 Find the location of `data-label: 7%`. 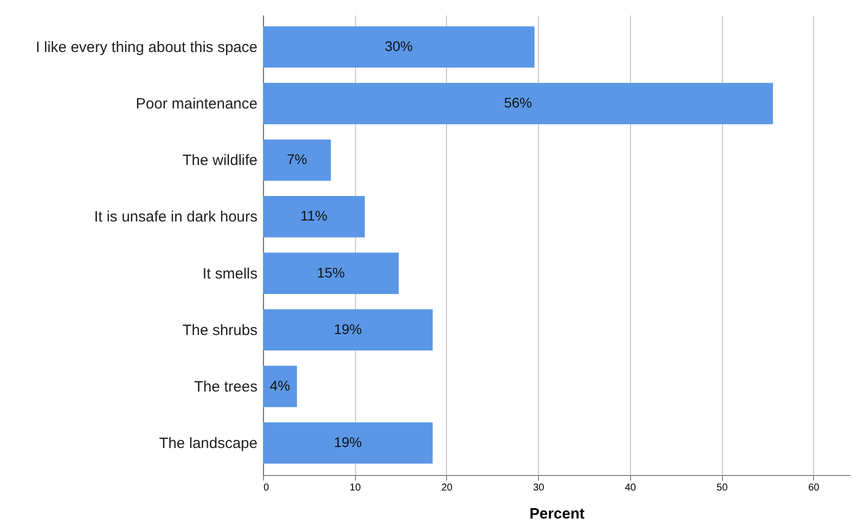

data-label: 7% is located at coordinates (297, 159).